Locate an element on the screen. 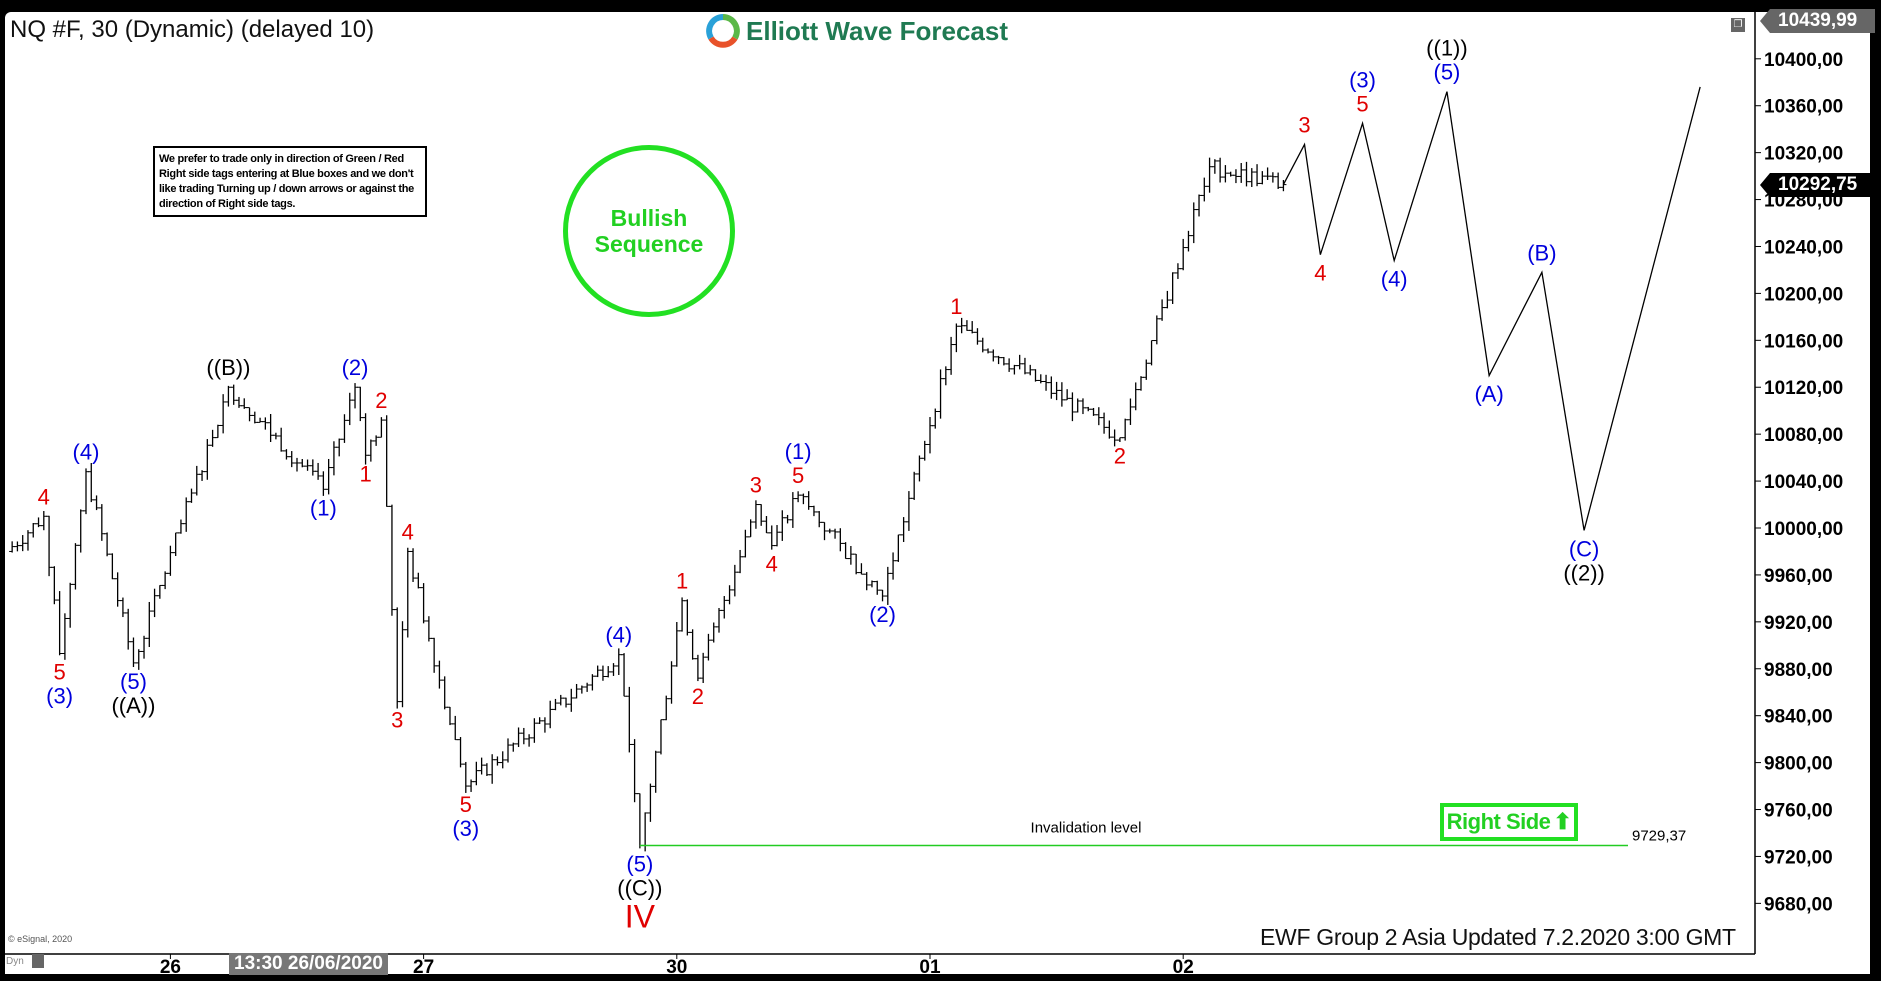  x-tick-label: 27 is located at coordinates (423, 967).